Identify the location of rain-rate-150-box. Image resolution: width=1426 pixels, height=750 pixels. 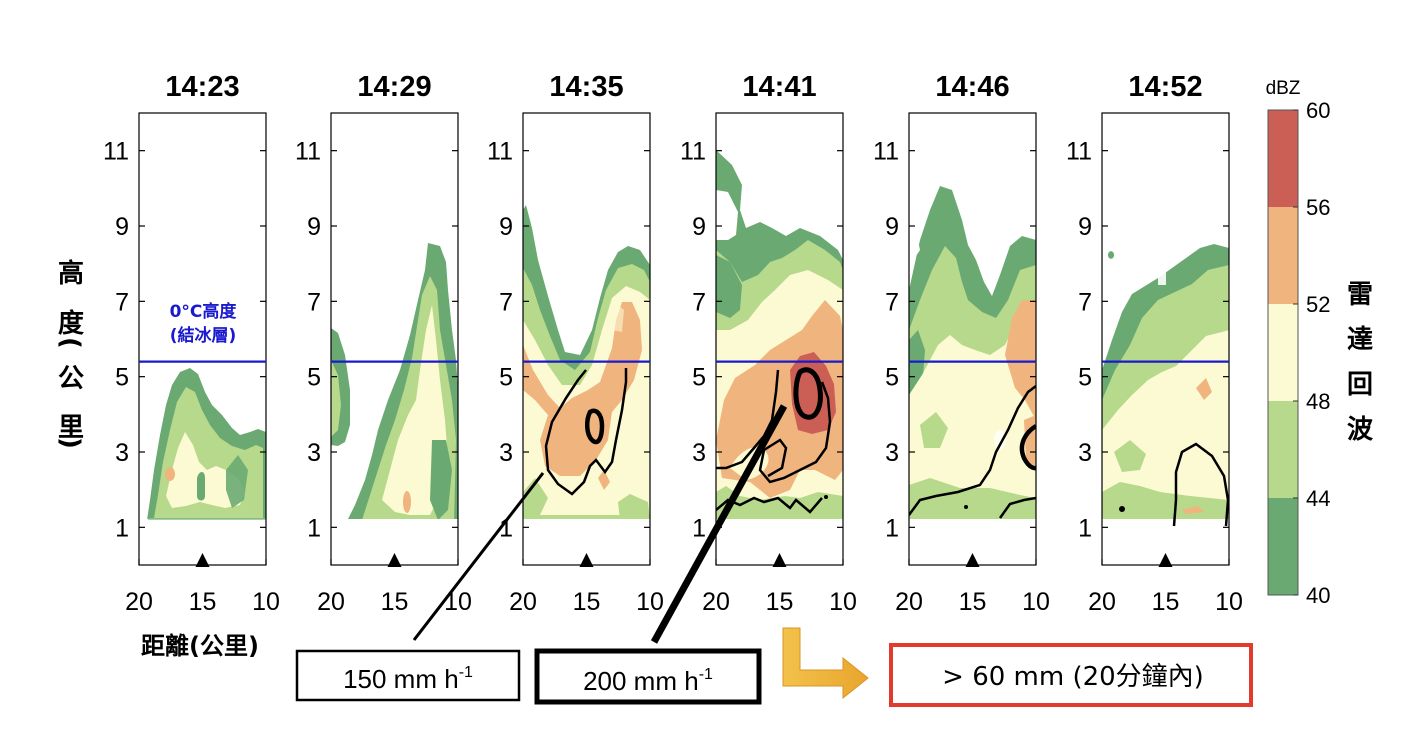
(408, 675).